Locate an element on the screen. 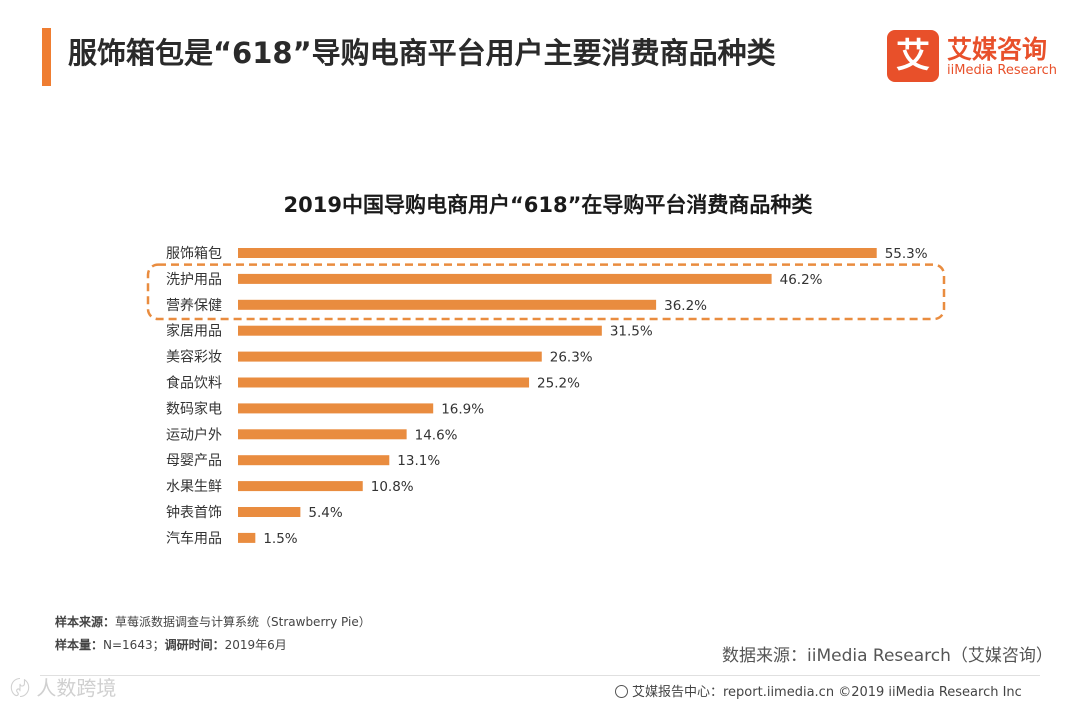 Image resolution: width=1080 pixels, height=703 pixels. globe-icon is located at coordinates (621, 691).